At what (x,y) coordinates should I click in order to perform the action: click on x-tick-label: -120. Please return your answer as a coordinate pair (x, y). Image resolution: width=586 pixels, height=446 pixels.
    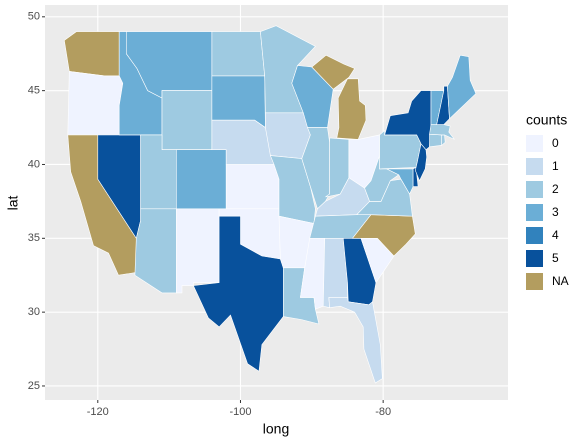
    Looking at the image, I should click on (98, 412).